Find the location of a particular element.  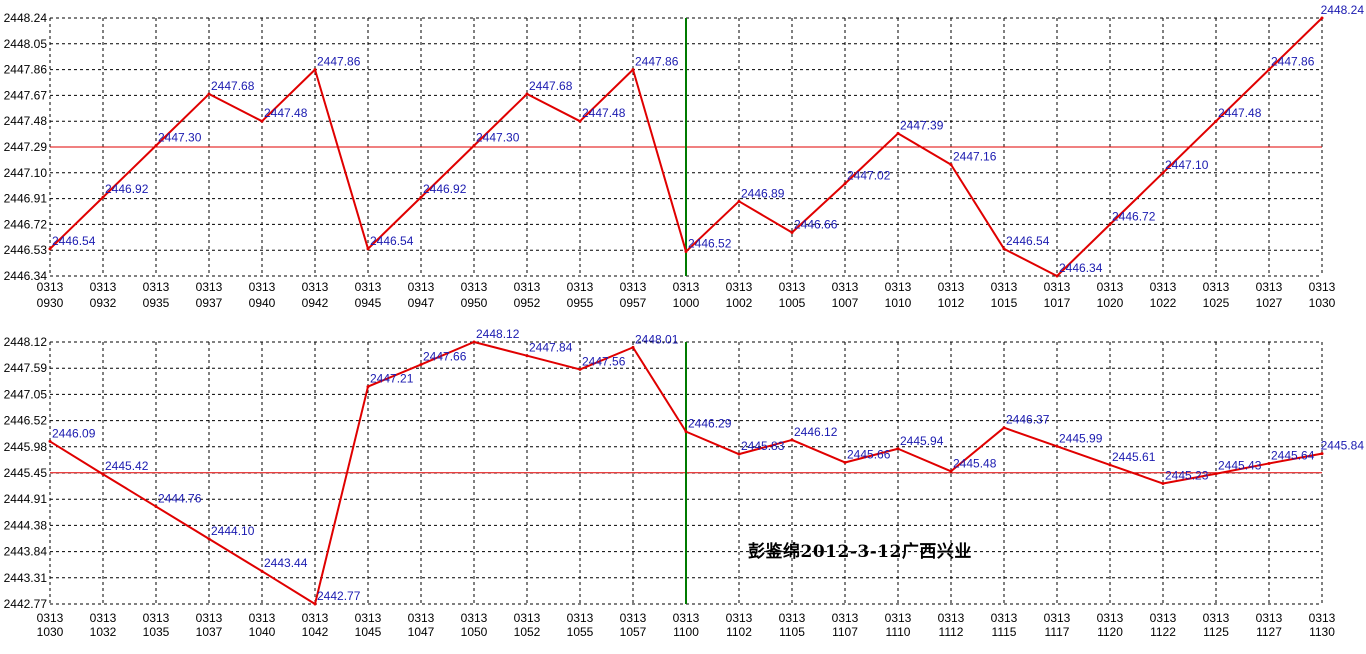

data-label: 2446.66 is located at coordinates (816, 225).